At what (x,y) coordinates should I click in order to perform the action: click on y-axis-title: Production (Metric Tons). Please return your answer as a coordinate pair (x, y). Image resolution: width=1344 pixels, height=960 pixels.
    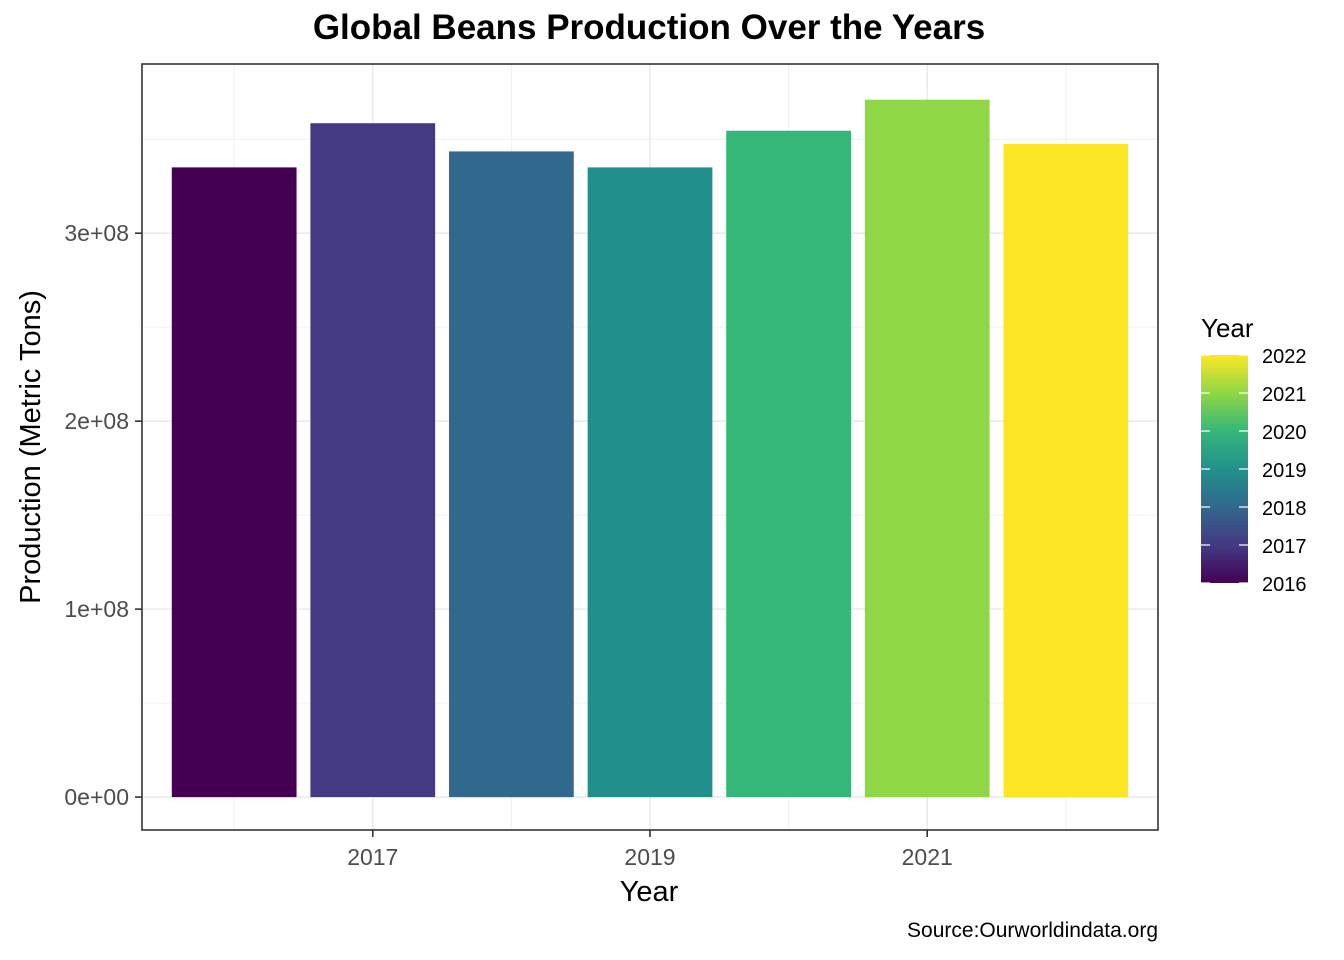
    Looking at the image, I should click on (31, 447).